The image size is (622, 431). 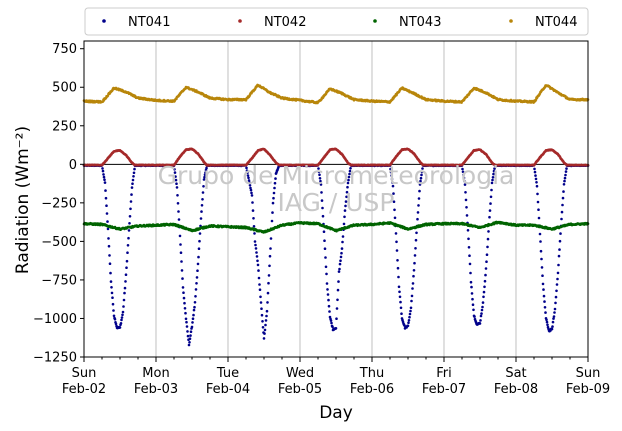 I want to click on y-axis-title: Radiation (Wm⁻²), so click(x=23, y=200).